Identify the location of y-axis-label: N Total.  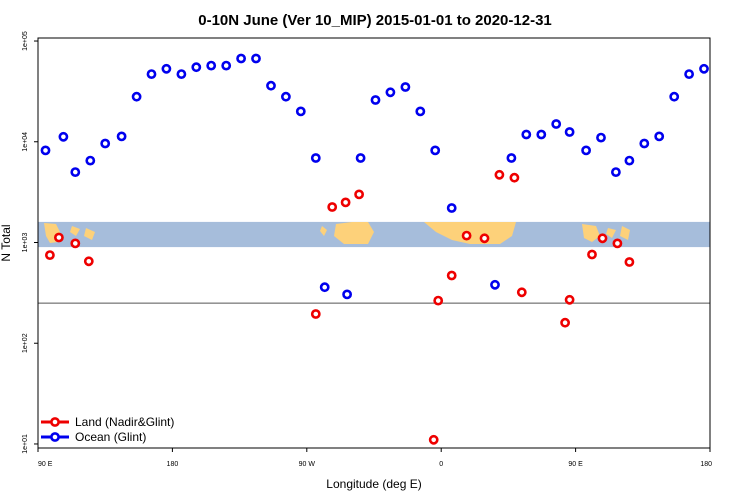
(6, 242).